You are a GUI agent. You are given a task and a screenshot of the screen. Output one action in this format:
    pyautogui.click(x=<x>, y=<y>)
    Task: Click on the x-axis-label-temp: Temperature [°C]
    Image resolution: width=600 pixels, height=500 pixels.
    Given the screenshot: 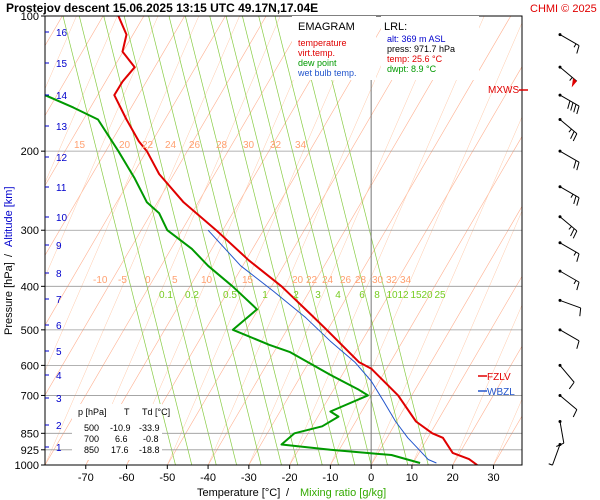 What is the action you would take?
    pyautogui.click(x=238, y=493)
    